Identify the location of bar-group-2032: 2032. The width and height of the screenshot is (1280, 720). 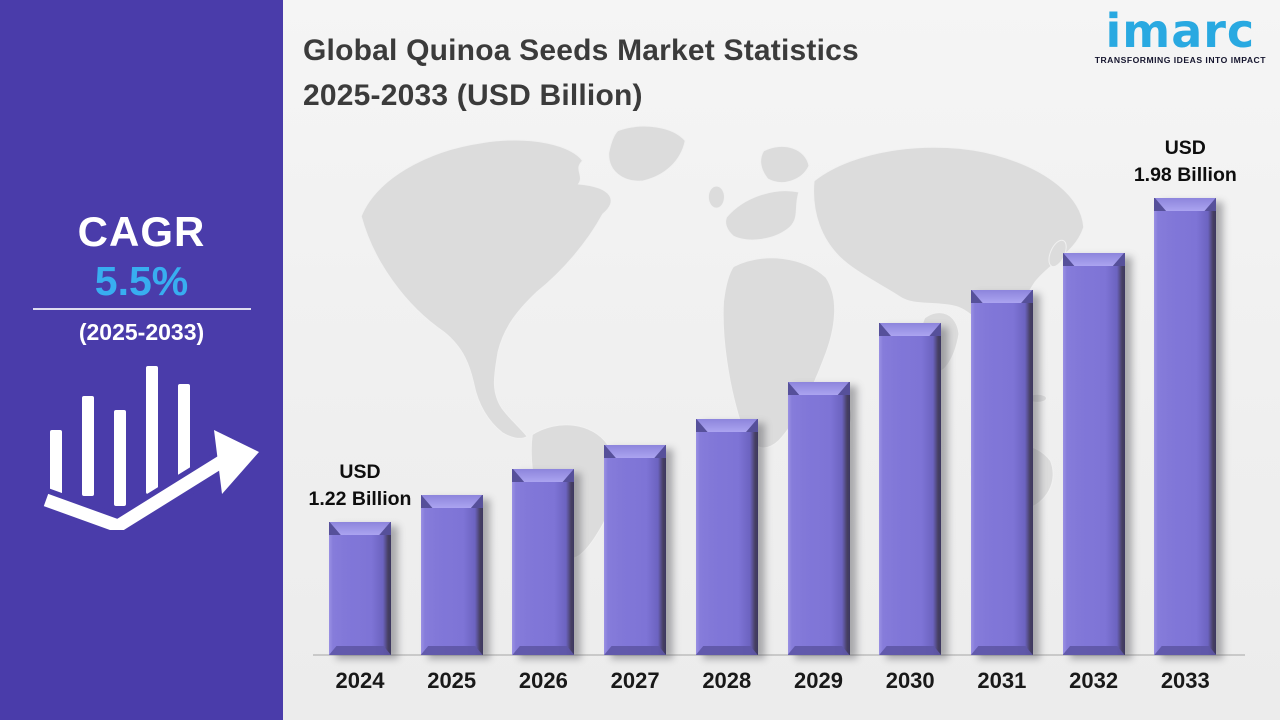
(1093, 473).